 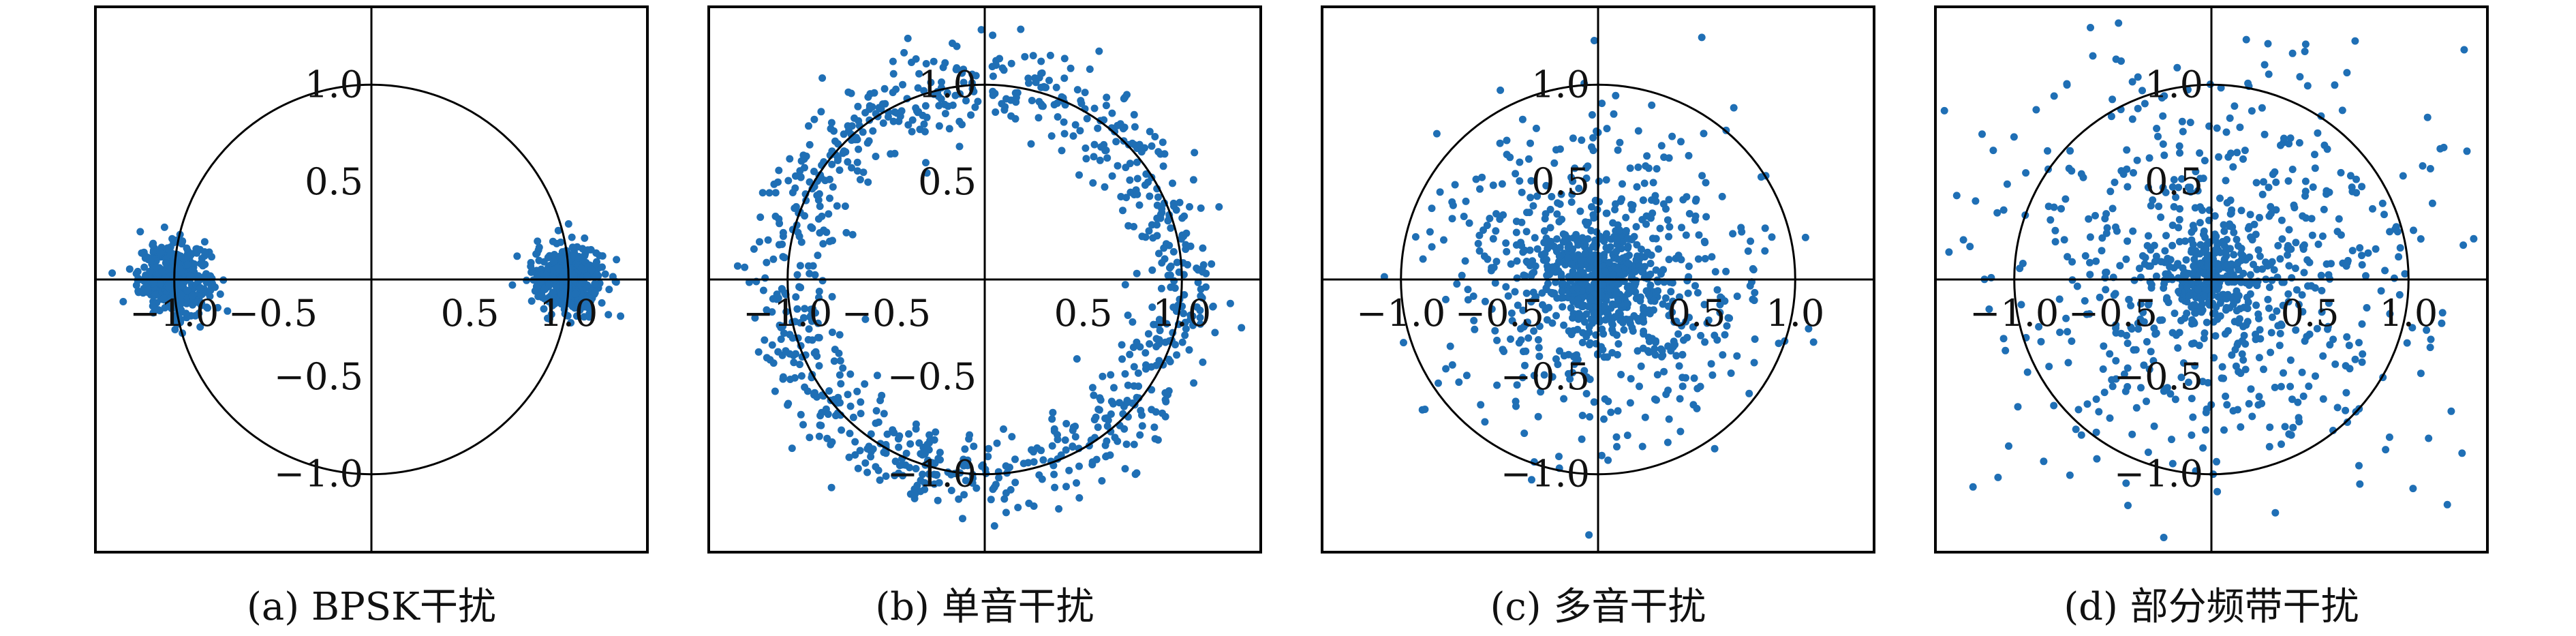 What do you see at coordinates (887, 313) in the screenshot?
I see `x-tick-label: −0.5` at bounding box center [887, 313].